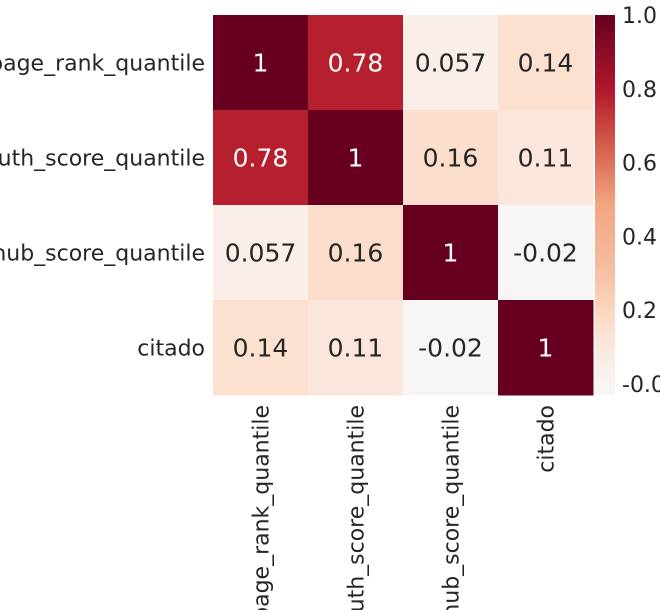  I want to click on heatmap-cell-r3-c2, so click(451, 348).